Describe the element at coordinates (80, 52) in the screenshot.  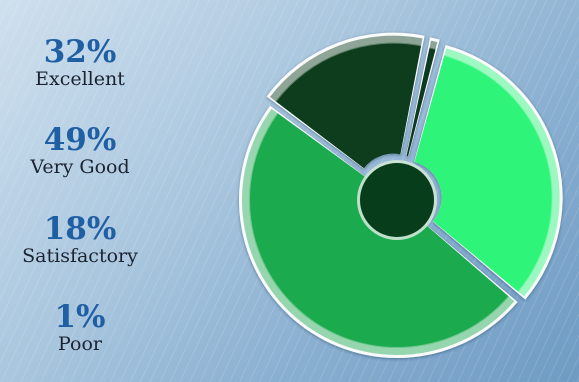
I see `legend-percent: 32%` at that location.